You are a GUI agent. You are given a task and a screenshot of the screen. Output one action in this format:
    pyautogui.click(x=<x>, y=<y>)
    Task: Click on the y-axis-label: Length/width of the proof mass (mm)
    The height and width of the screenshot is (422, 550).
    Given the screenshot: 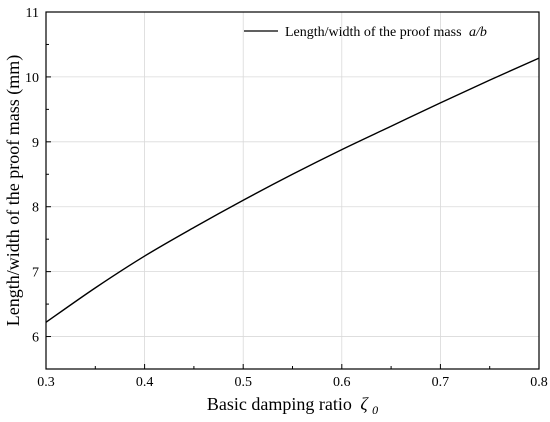 What is the action you would take?
    pyautogui.click(x=13, y=190)
    